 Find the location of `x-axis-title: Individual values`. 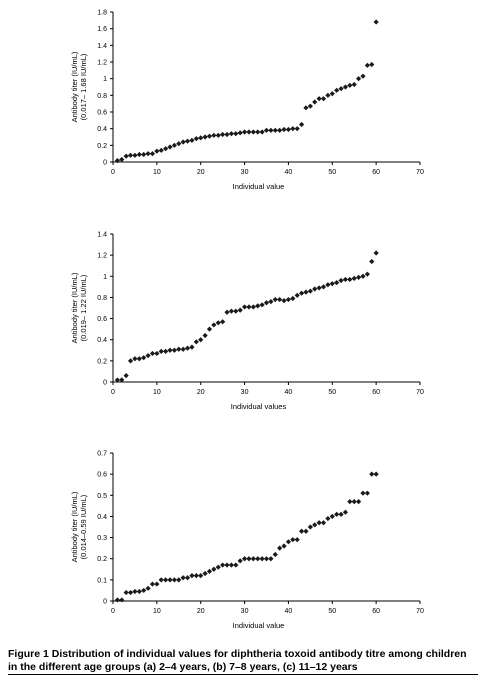

x-axis-title: Individual values is located at coordinates (259, 406).